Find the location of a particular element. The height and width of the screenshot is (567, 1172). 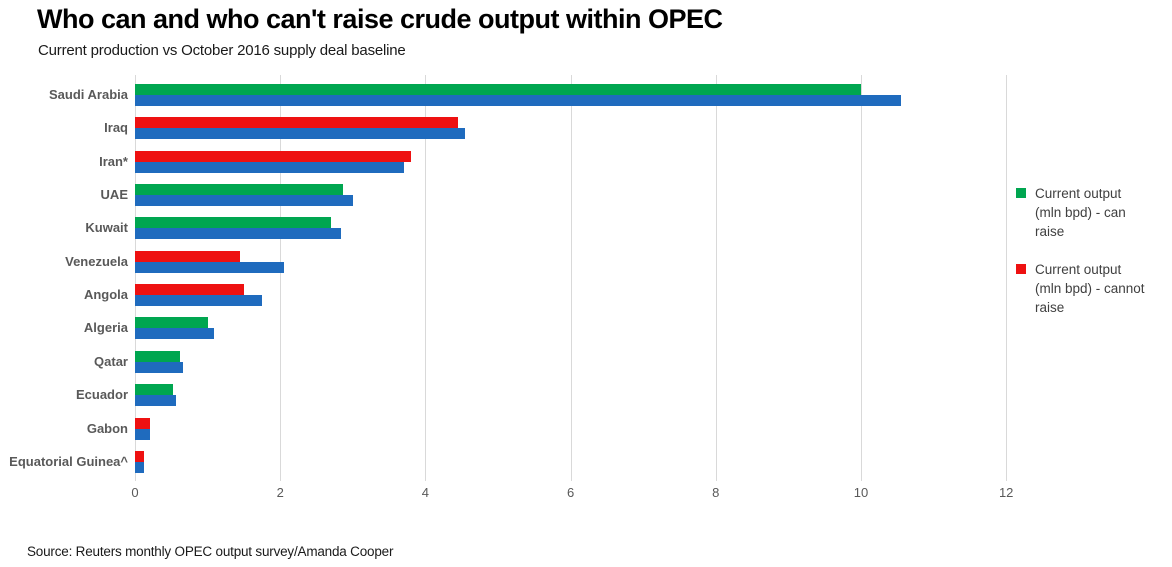

bar-current-angola is located at coordinates (189, 290).